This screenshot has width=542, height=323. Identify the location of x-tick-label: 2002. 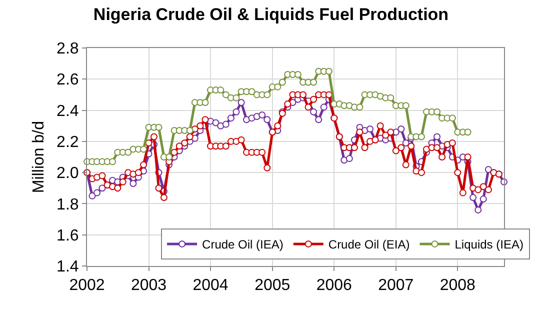
(87, 285).